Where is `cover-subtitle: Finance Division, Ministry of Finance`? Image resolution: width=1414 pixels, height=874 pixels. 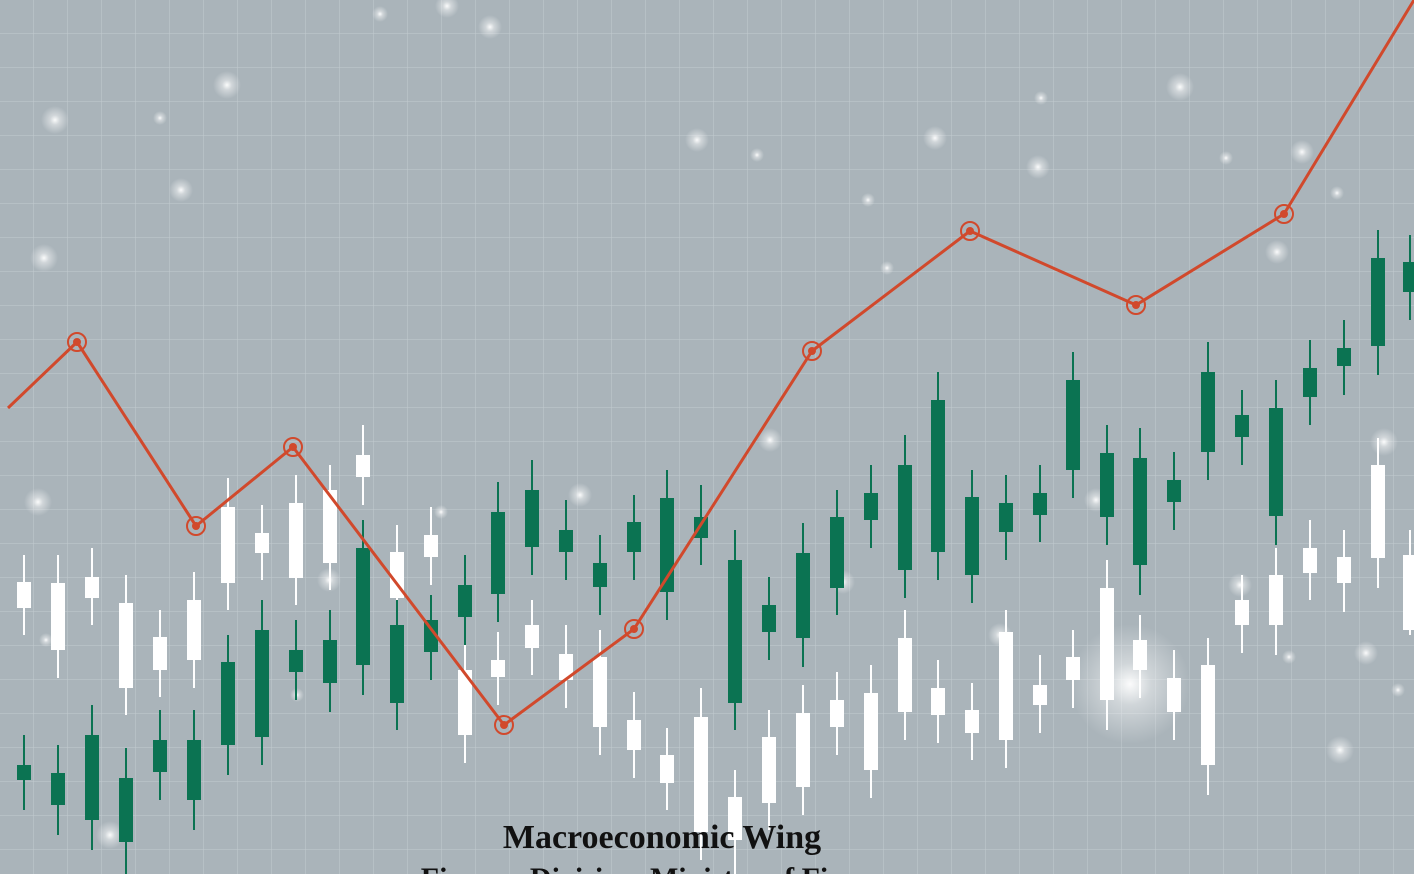
cover-subtitle: Finance Division, Ministry of Finance is located at coordinates (662, 868).